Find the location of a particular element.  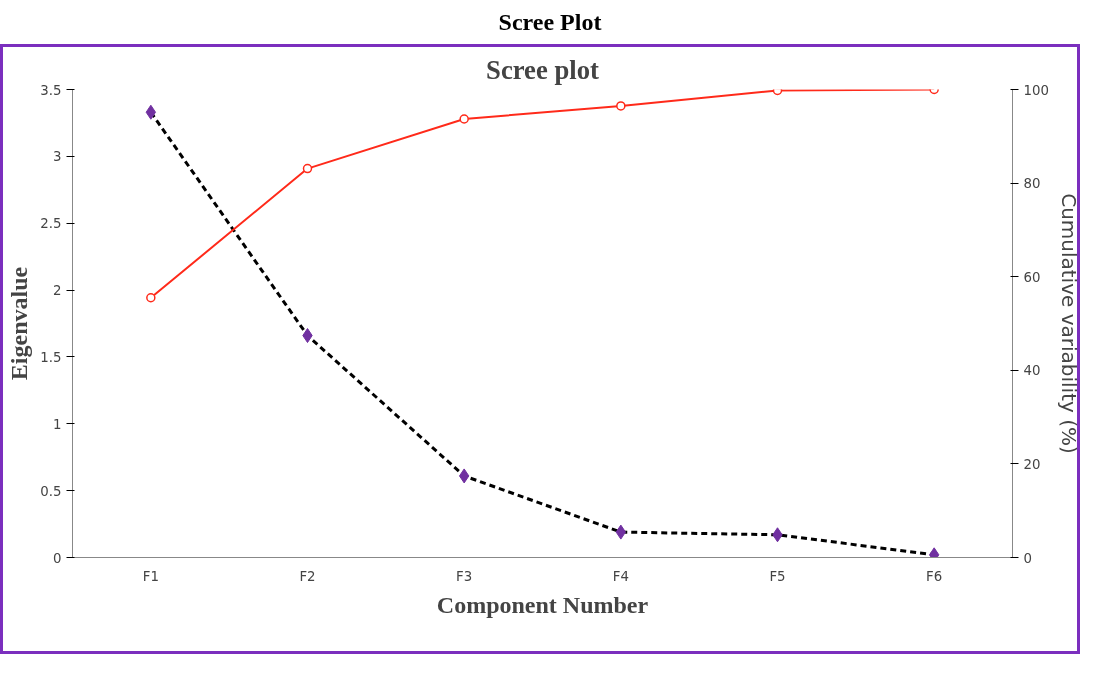

chart-subtitle: Scree plot is located at coordinates (543, 69).